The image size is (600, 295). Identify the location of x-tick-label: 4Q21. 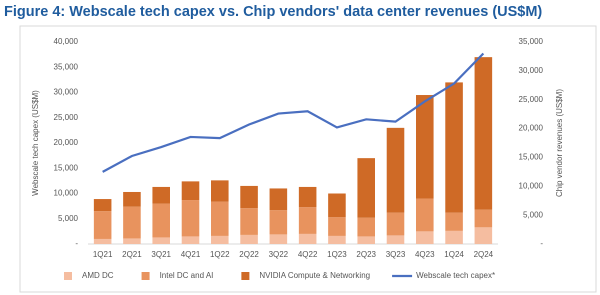
(191, 254).